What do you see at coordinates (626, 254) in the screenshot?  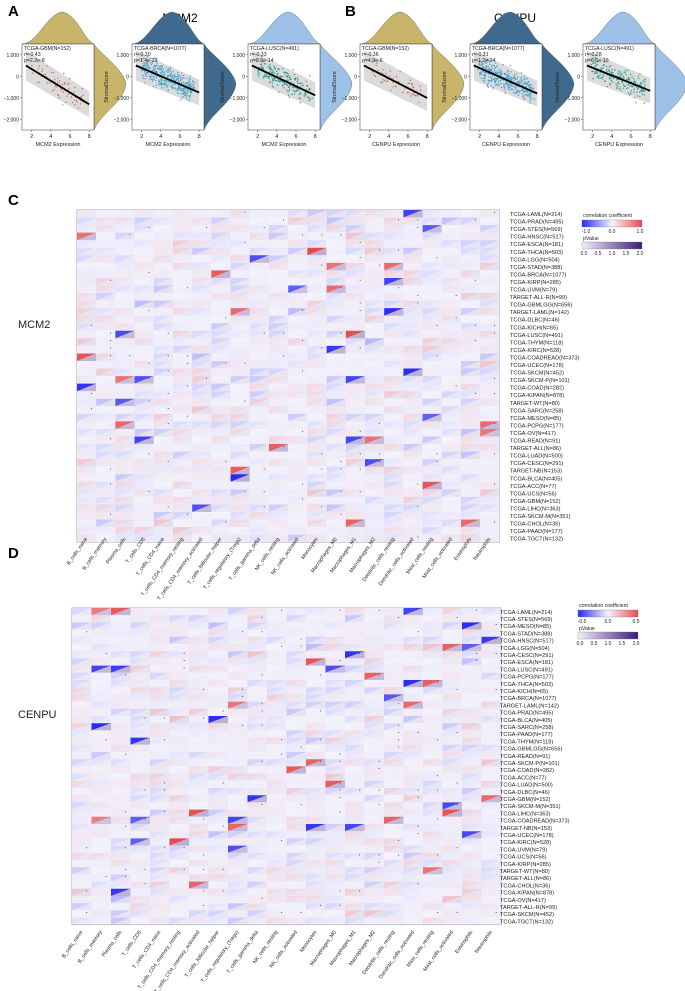 I see `legend-p-tick: 1.5` at bounding box center [626, 254].